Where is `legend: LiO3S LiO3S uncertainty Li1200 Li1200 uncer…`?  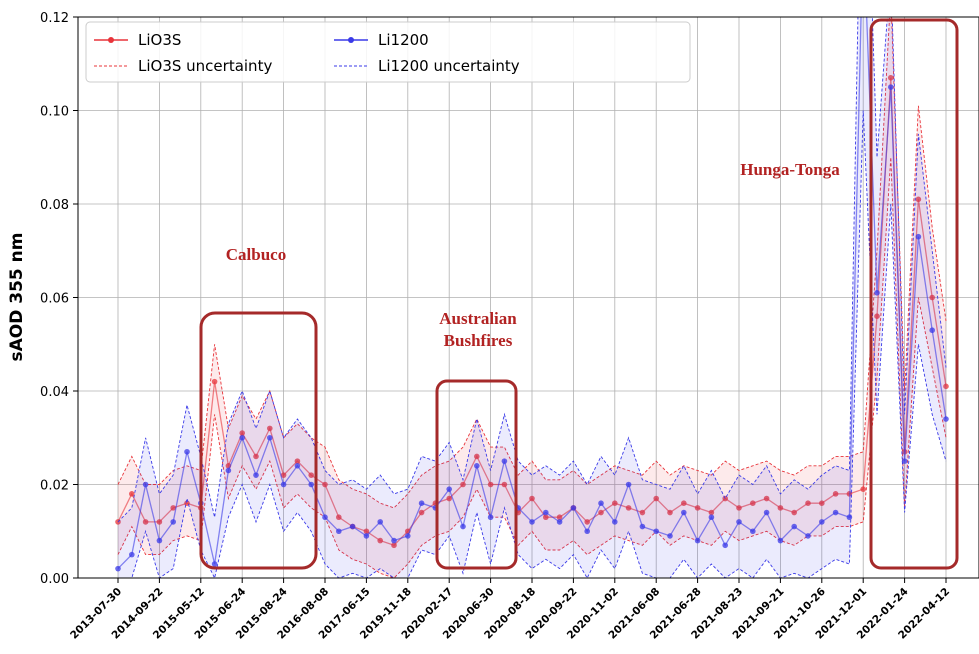 legend: LiO3S LiO3S uncertainty Li1200 Li1200 uncer… is located at coordinates (388, 52).